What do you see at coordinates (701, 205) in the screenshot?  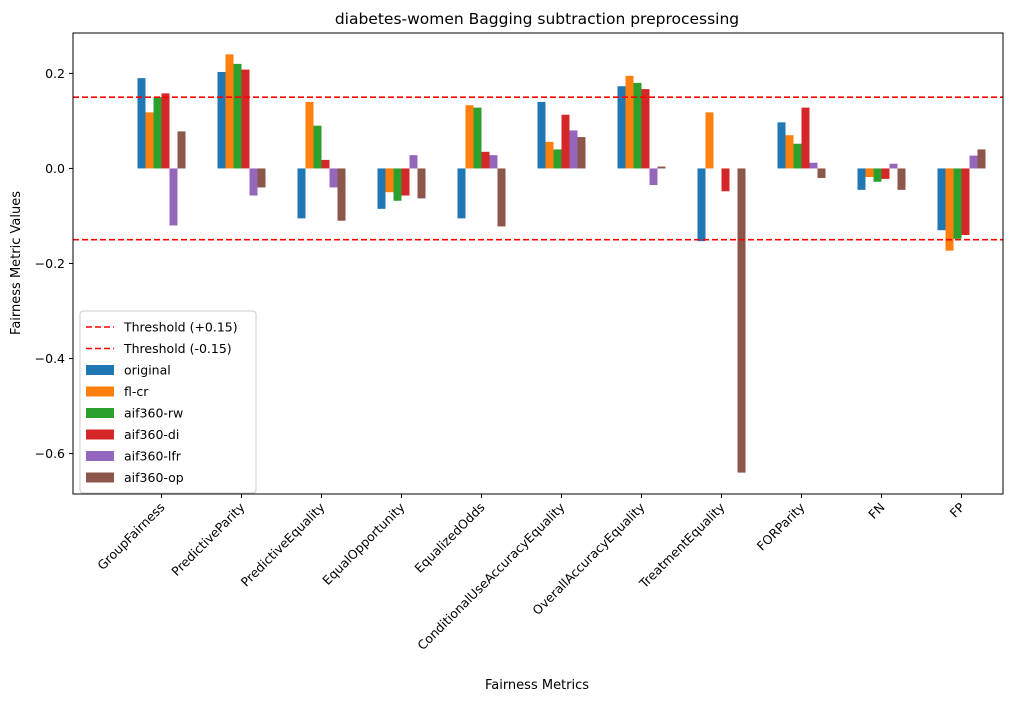 I see `bar-original-TreatmentEquality` at bounding box center [701, 205].